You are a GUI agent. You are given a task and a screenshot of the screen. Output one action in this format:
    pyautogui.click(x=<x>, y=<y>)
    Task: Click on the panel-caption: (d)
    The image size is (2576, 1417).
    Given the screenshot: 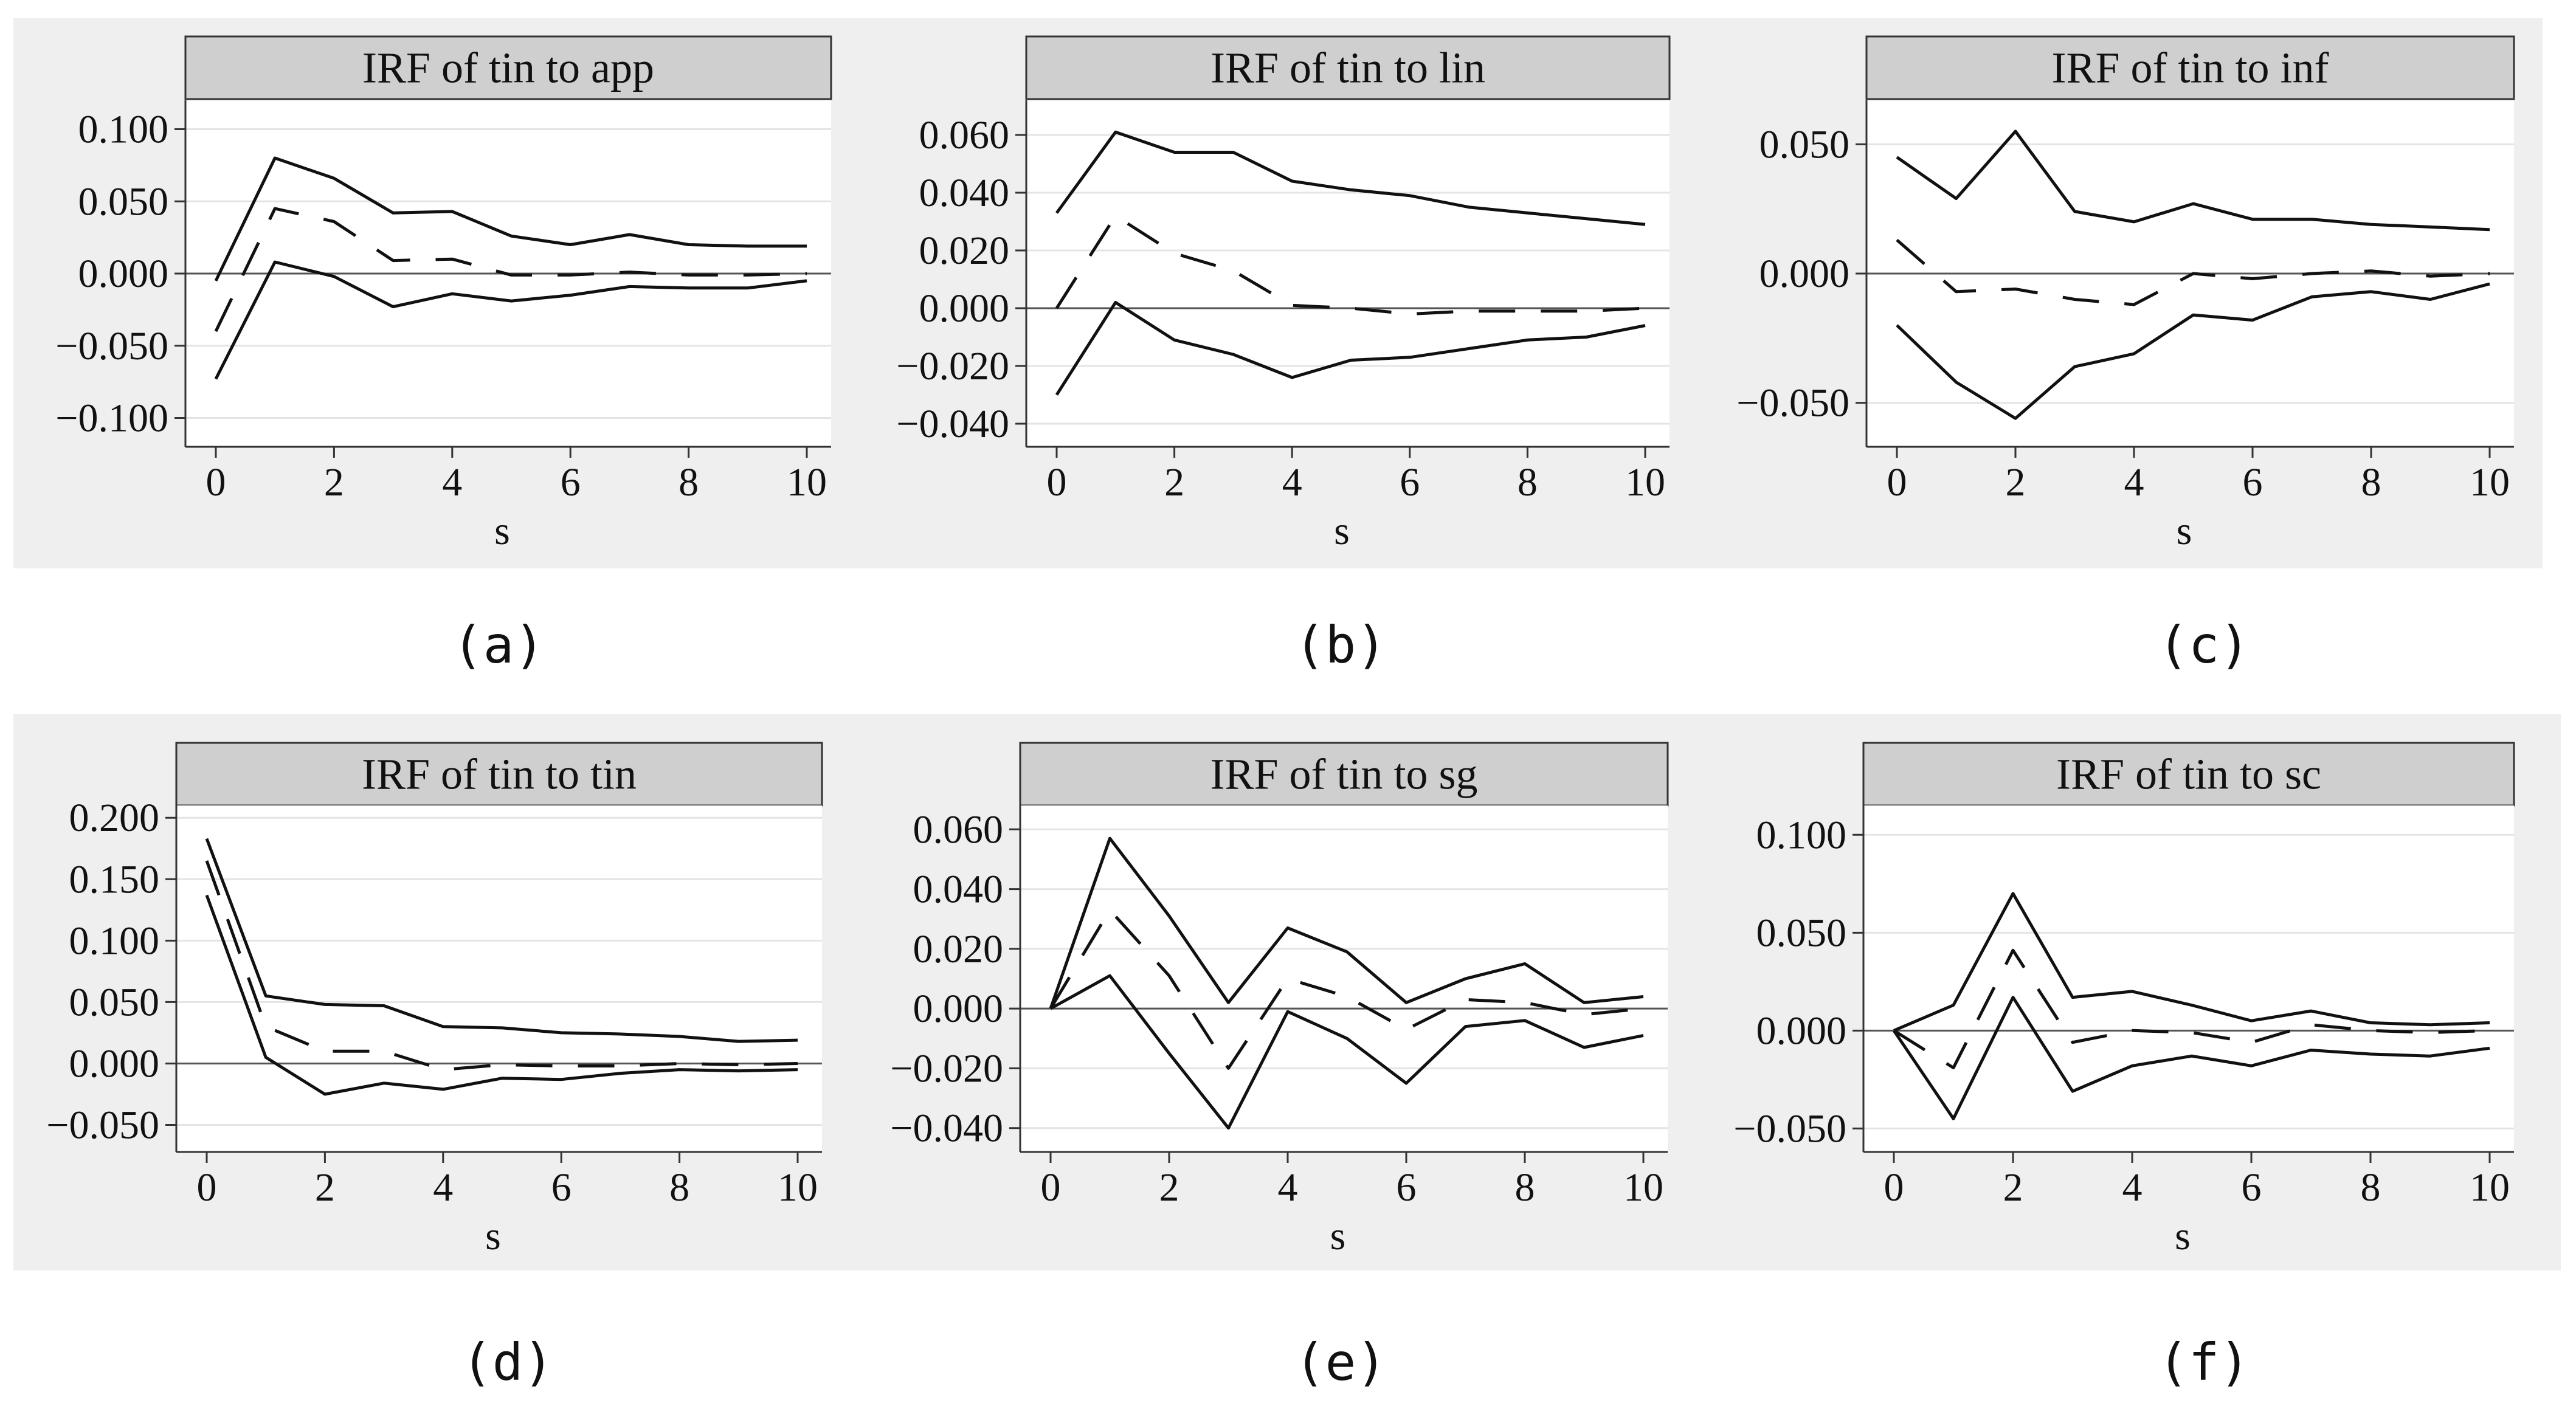 What is the action you would take?
    pyautogui.click(x=508, y=1362)
    